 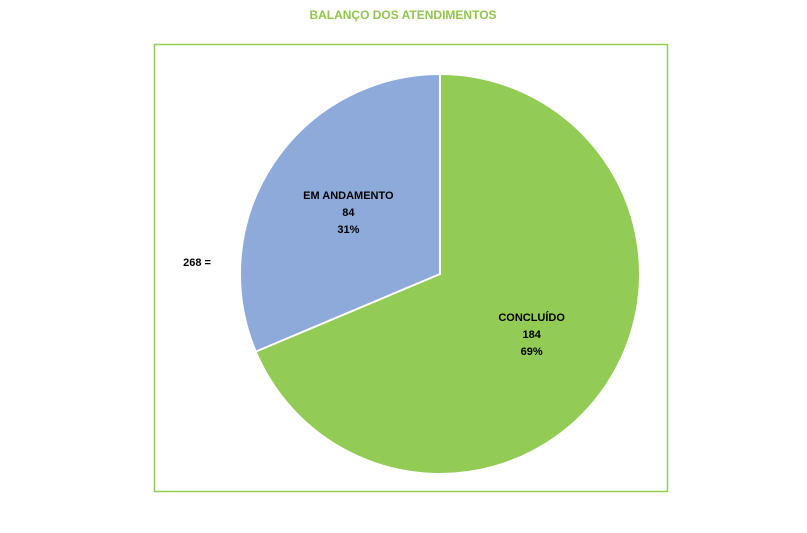 What do you see at coordinates (348, 196) in the screenshot?
I see `slice-label: EM ANDAMENTO` at bounding box center [348, 196].